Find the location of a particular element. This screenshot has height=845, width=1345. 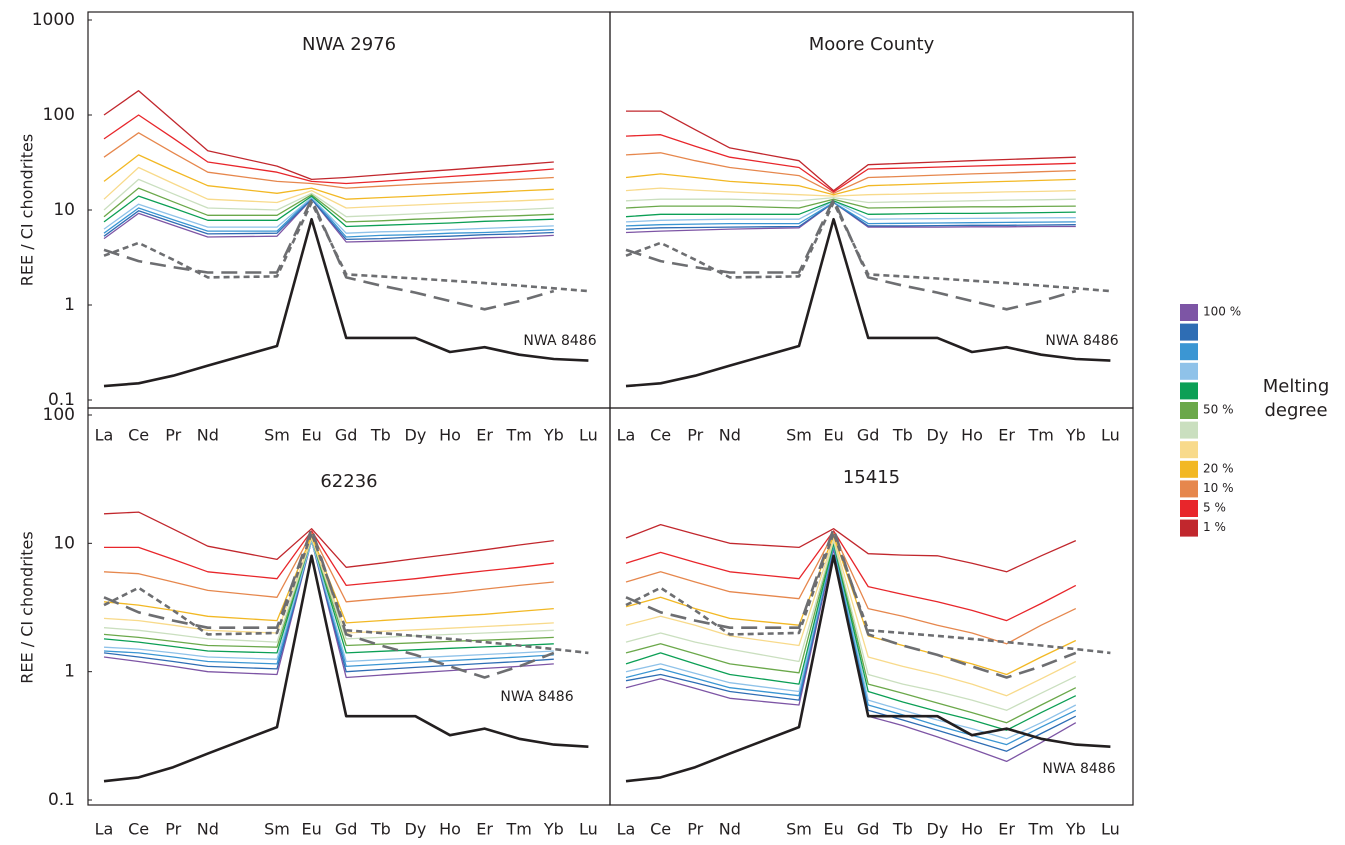

legend-title-line: Melting is located at coordinates (1296, 386).